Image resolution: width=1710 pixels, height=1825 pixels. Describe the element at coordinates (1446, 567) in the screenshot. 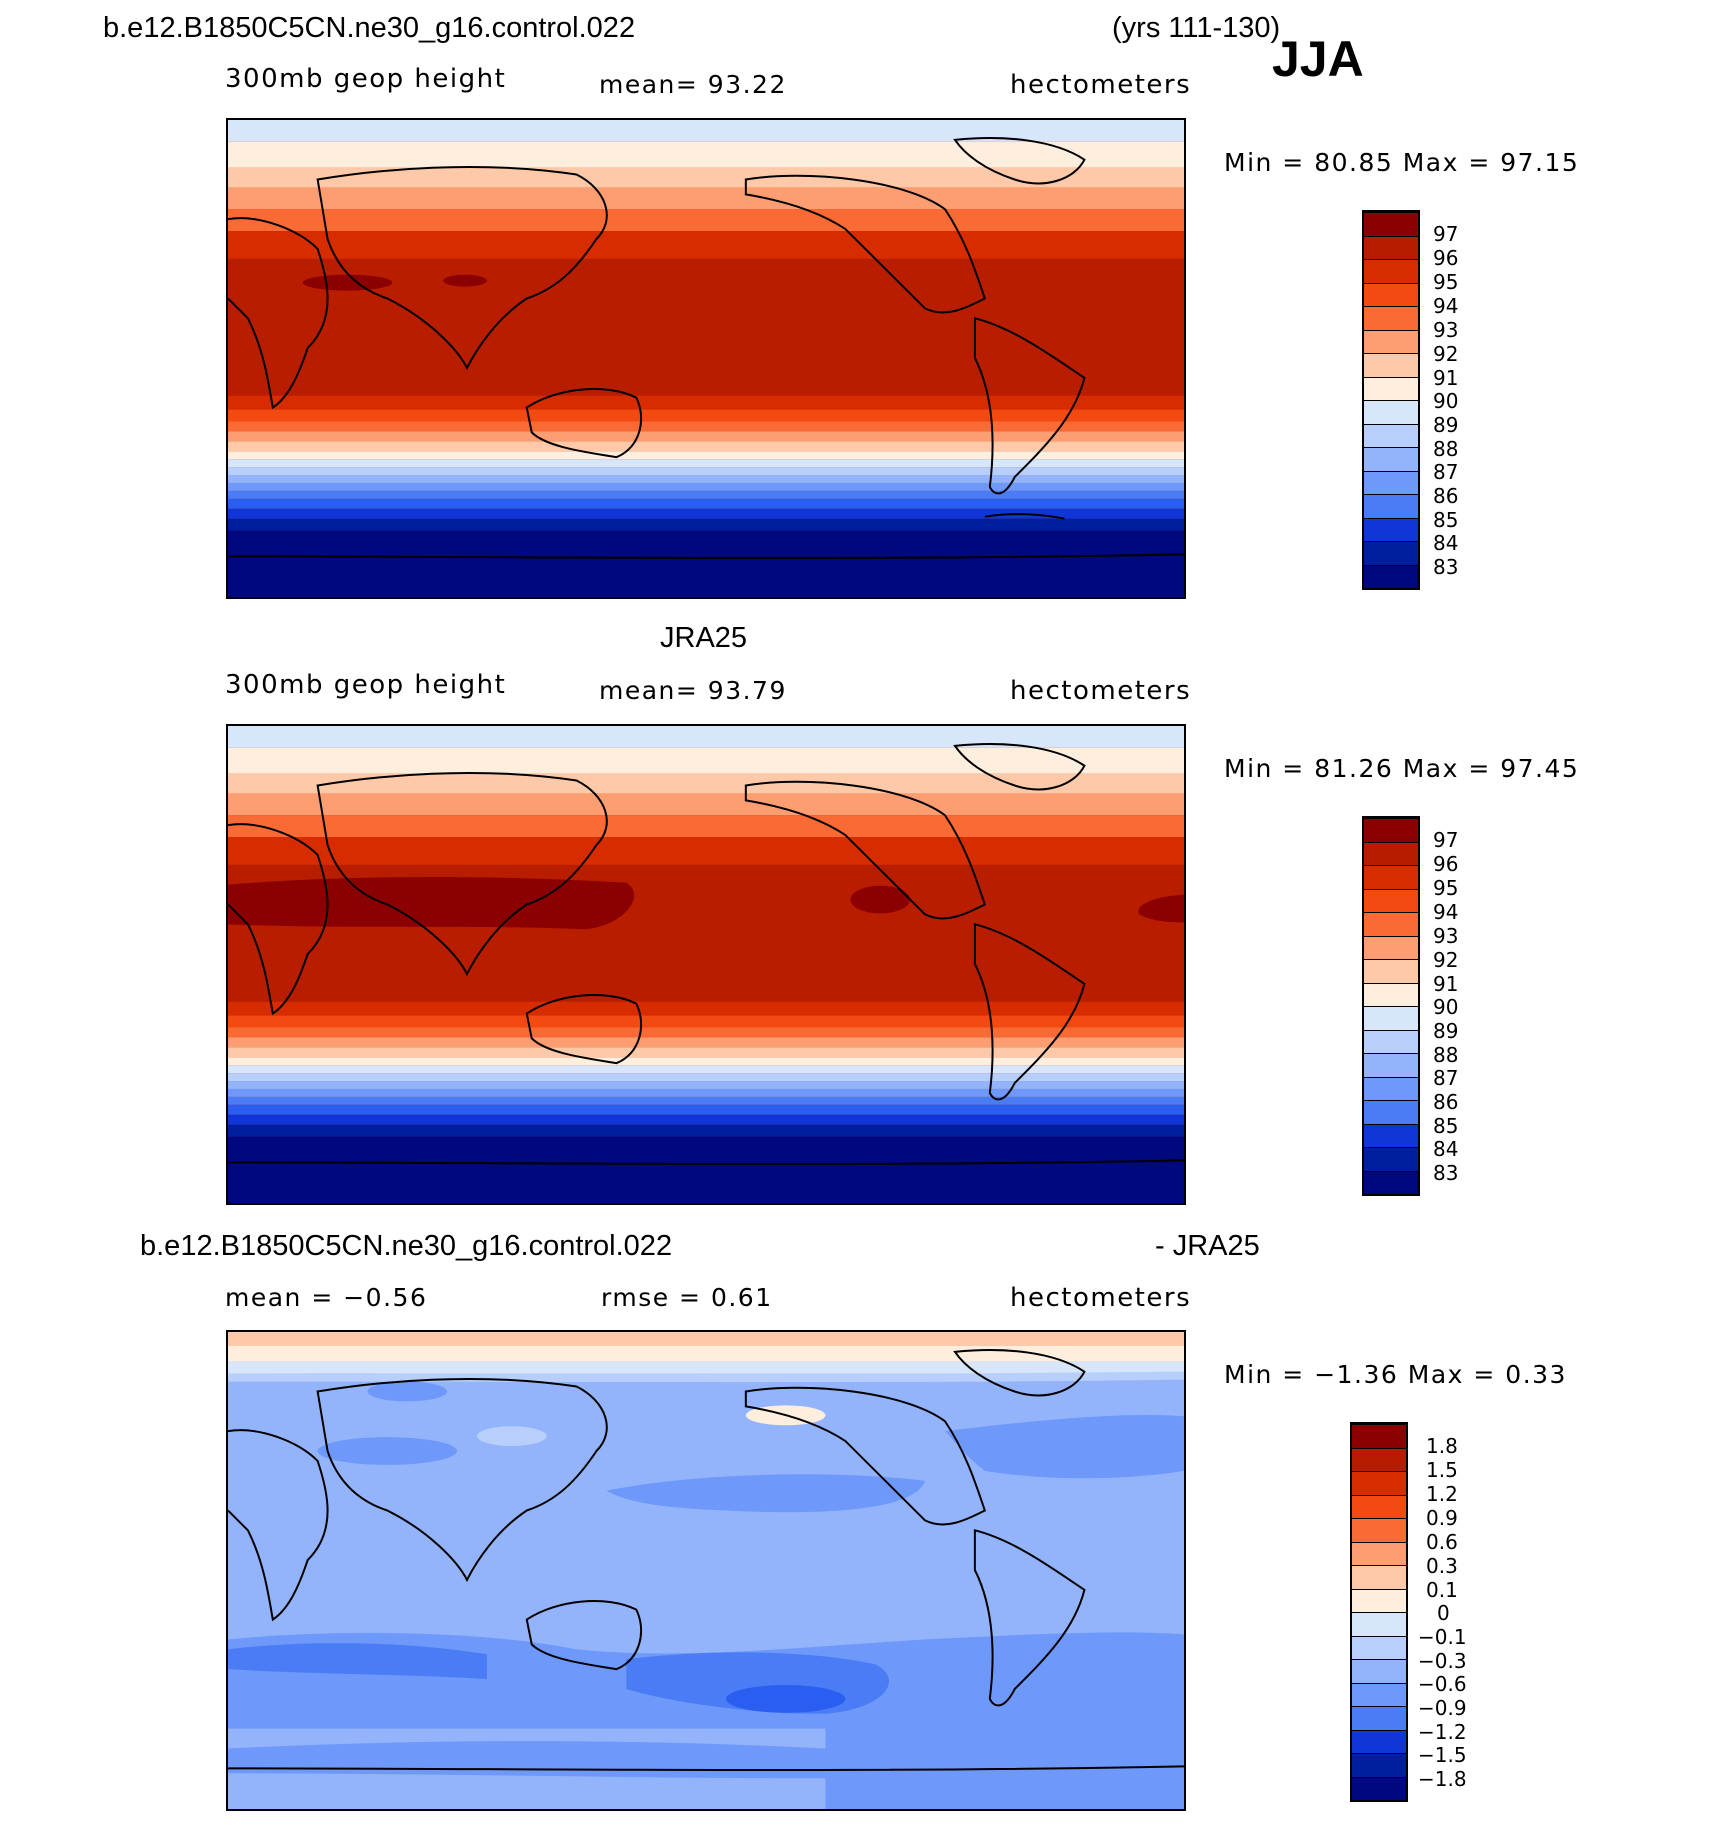

I see `cbar1-tick: 83` at that location.